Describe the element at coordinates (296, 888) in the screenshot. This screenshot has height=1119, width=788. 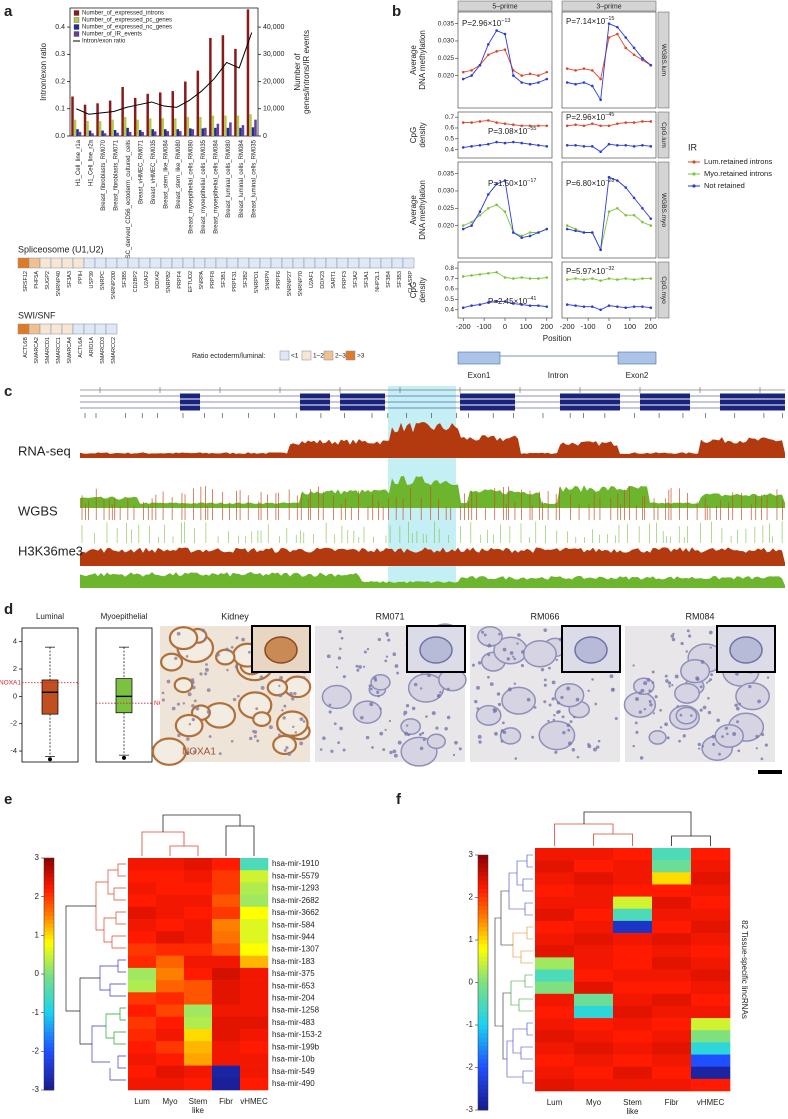
I see `row-label: hsa-mir-1293` at that location.